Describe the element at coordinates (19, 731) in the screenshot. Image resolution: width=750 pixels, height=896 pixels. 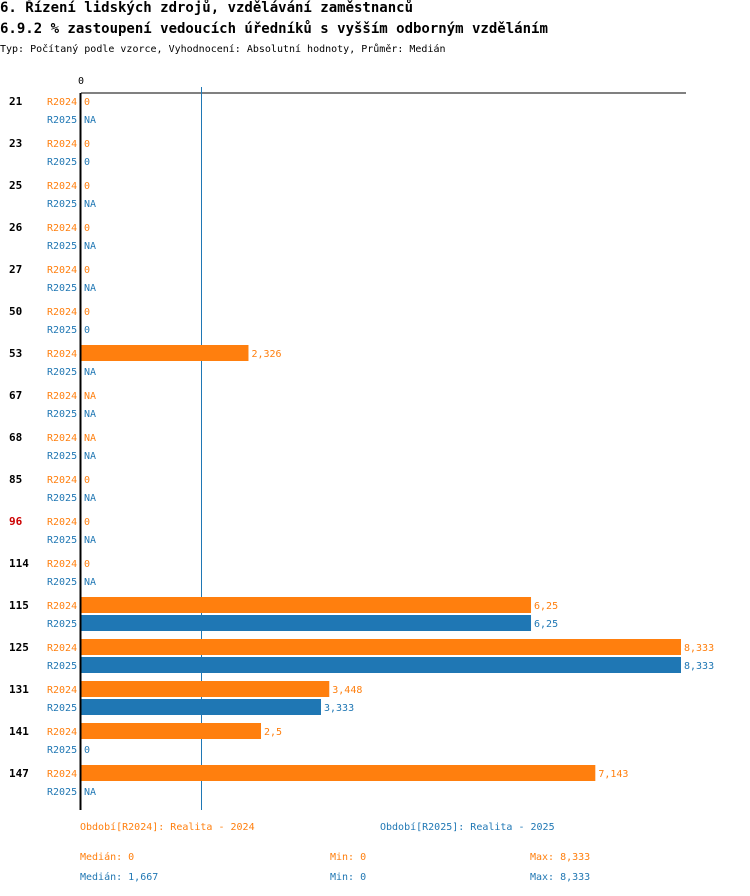
I see `category-label: 141` at that location.